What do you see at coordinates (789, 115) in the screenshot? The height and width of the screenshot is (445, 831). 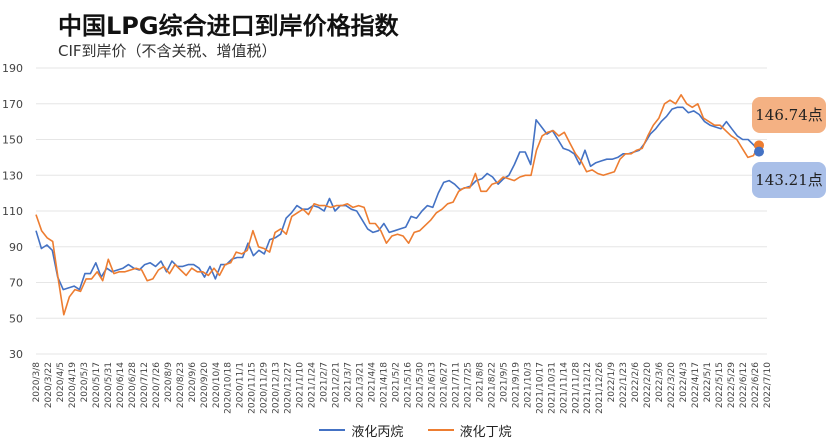 I see `butane-latest-callout: 146.74点` at bounding box center [789, 115].